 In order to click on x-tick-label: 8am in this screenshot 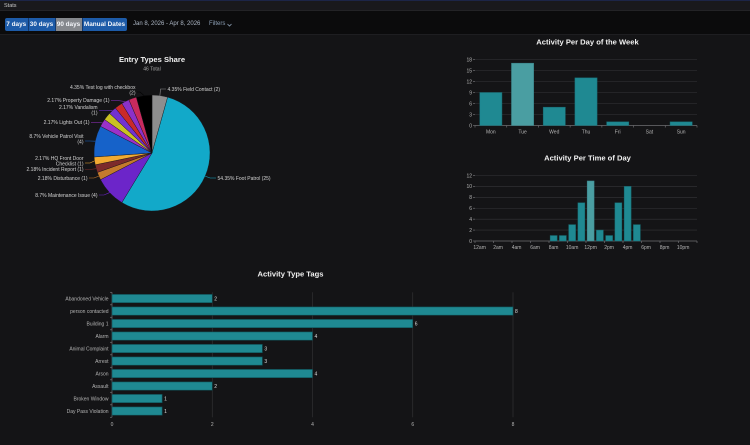, I will do `click(554, 248)`.